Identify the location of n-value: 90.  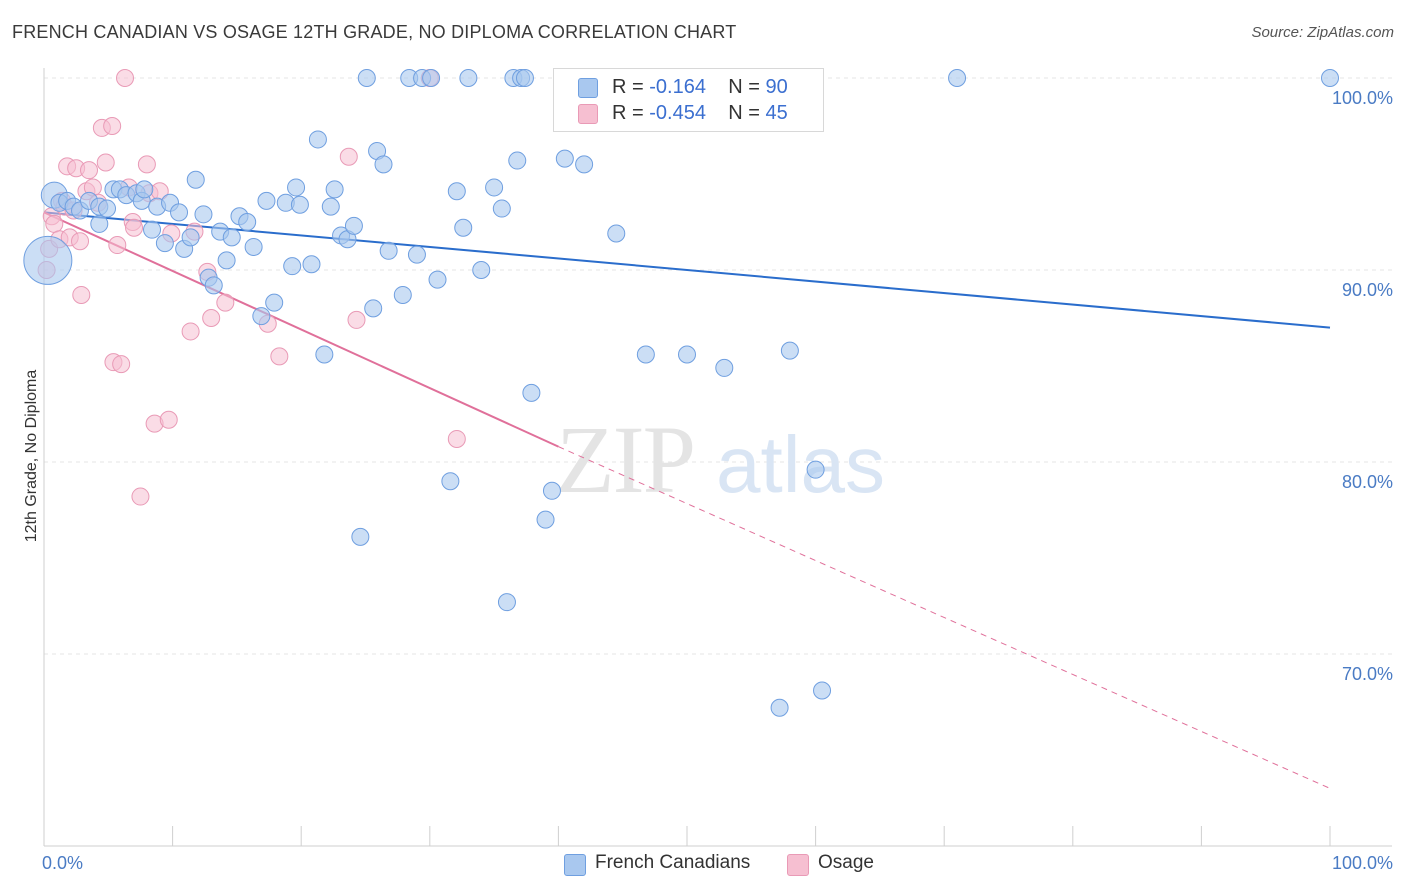
(776, 87).